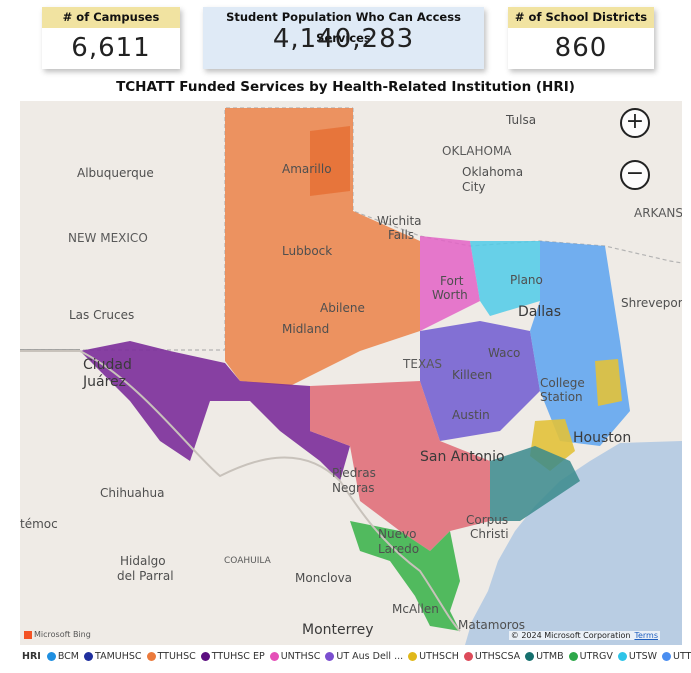 Image resolution: width=691 pixels, height=673 pixels. I want to click on legend-label: UTHSCSA, so click(497, 656).